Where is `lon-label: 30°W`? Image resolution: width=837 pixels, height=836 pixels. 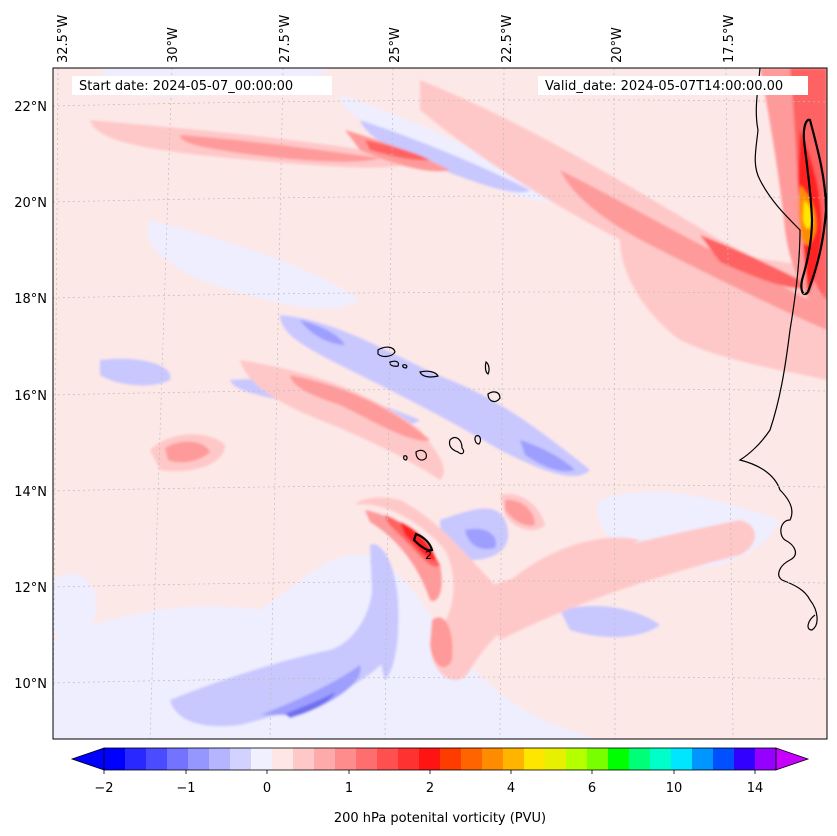 lon-label: 30°W is located at coordinates (173, 45).